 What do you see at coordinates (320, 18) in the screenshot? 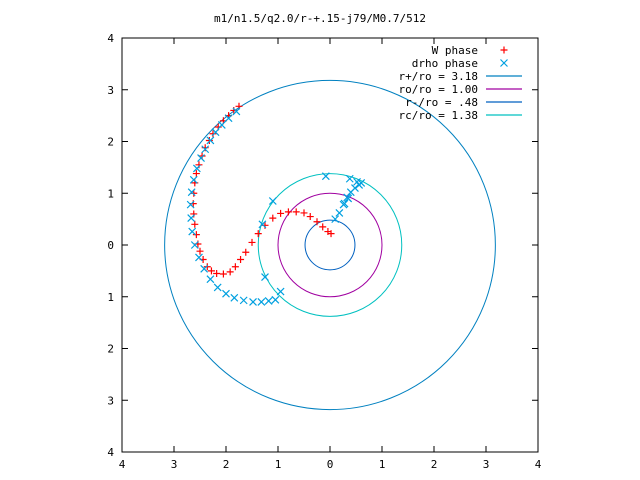
I see `chart-title: m1/n1.5/q2.0/r-+.15-j79/M0.7/512` at bounding box center [320, 18].